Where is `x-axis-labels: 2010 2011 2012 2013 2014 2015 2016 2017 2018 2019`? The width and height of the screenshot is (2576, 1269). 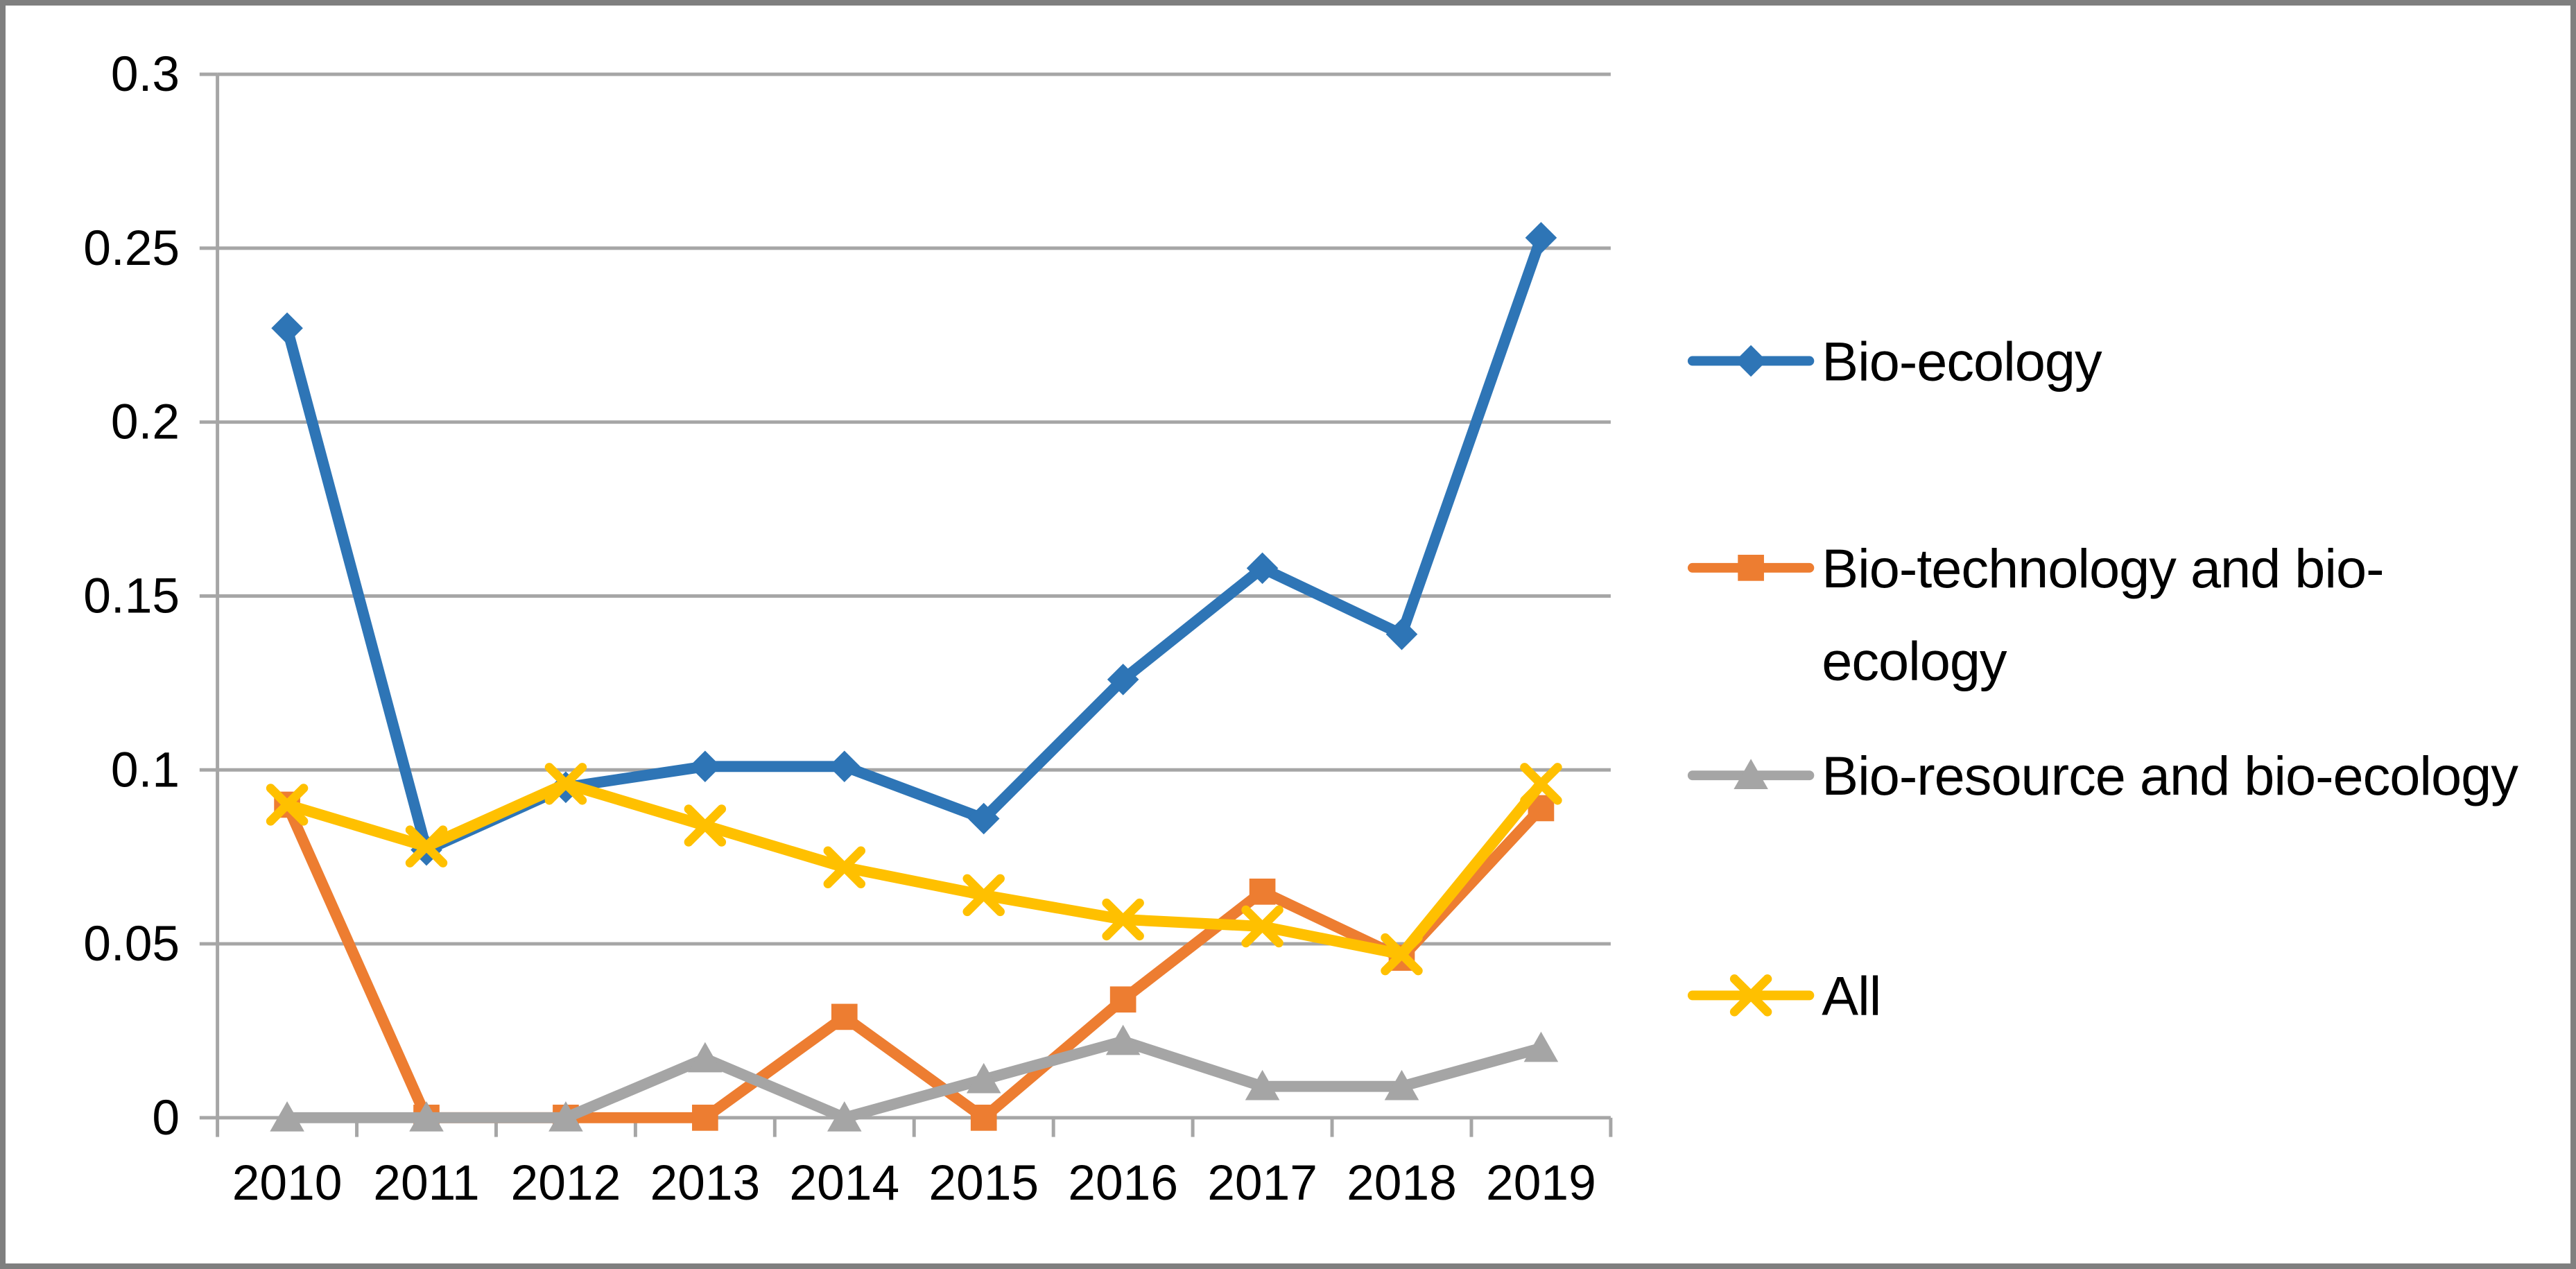
x-axis-labels: 2010 2011 2012 2013 2014 2015 2016 2017 2018 2019 is located at coordinates (914, 1183).